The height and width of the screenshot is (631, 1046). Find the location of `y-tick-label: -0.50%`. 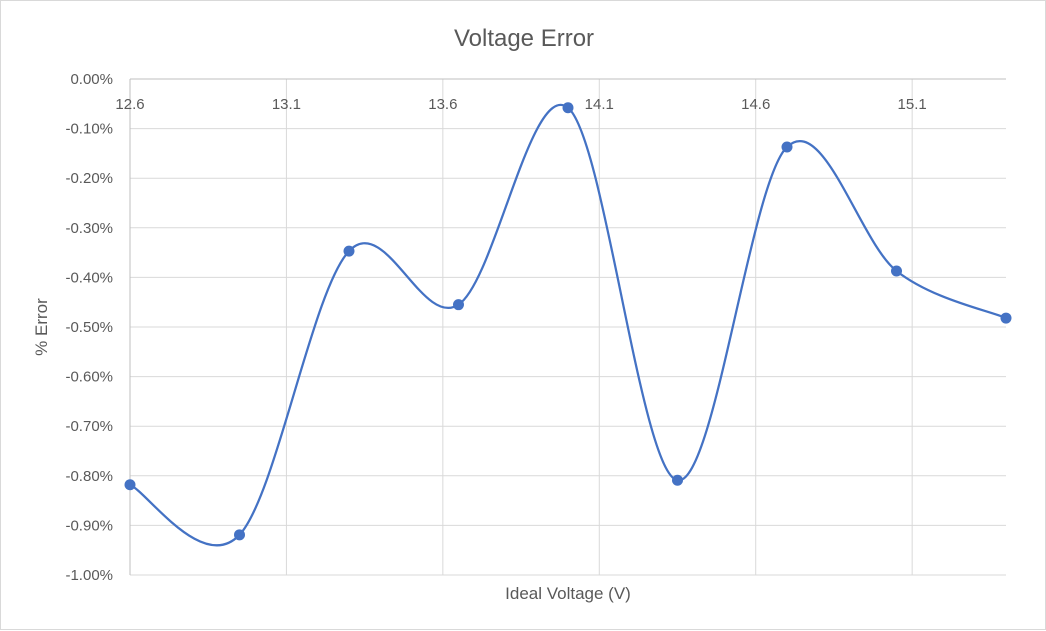

y-tick-label: -0.50% is located at coordinates (89, 327).